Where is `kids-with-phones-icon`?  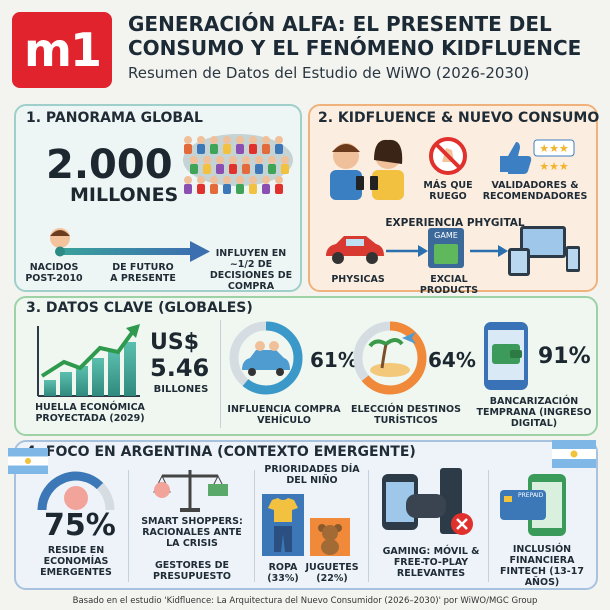
kids-with-phones-icon is located at coordinates (367, 169).